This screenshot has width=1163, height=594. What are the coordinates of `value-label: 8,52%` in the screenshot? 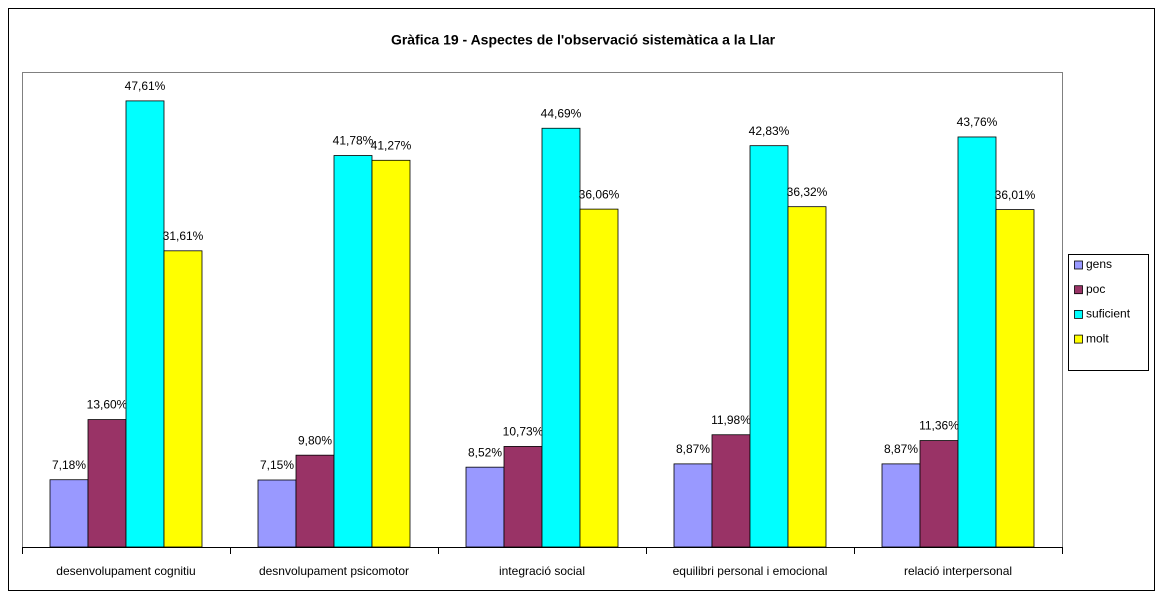 It's located at (485, 452).